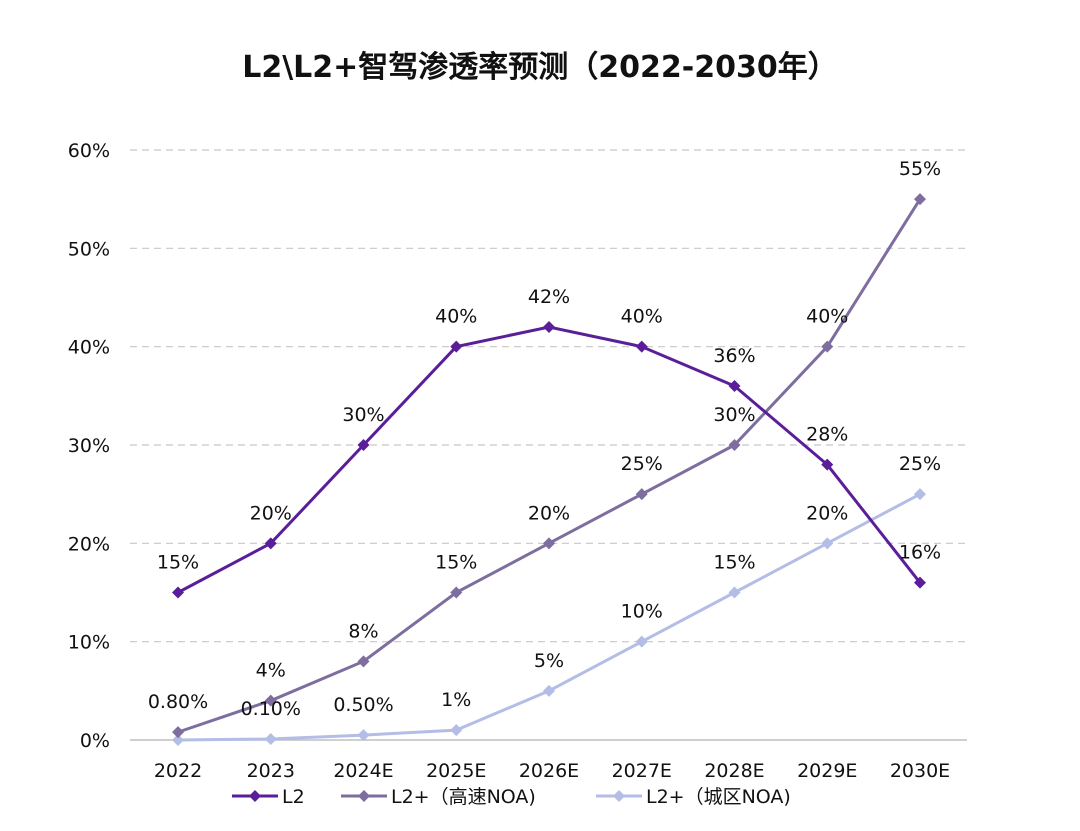  I want to click on data-label: 0.50%, so click(363, 705).